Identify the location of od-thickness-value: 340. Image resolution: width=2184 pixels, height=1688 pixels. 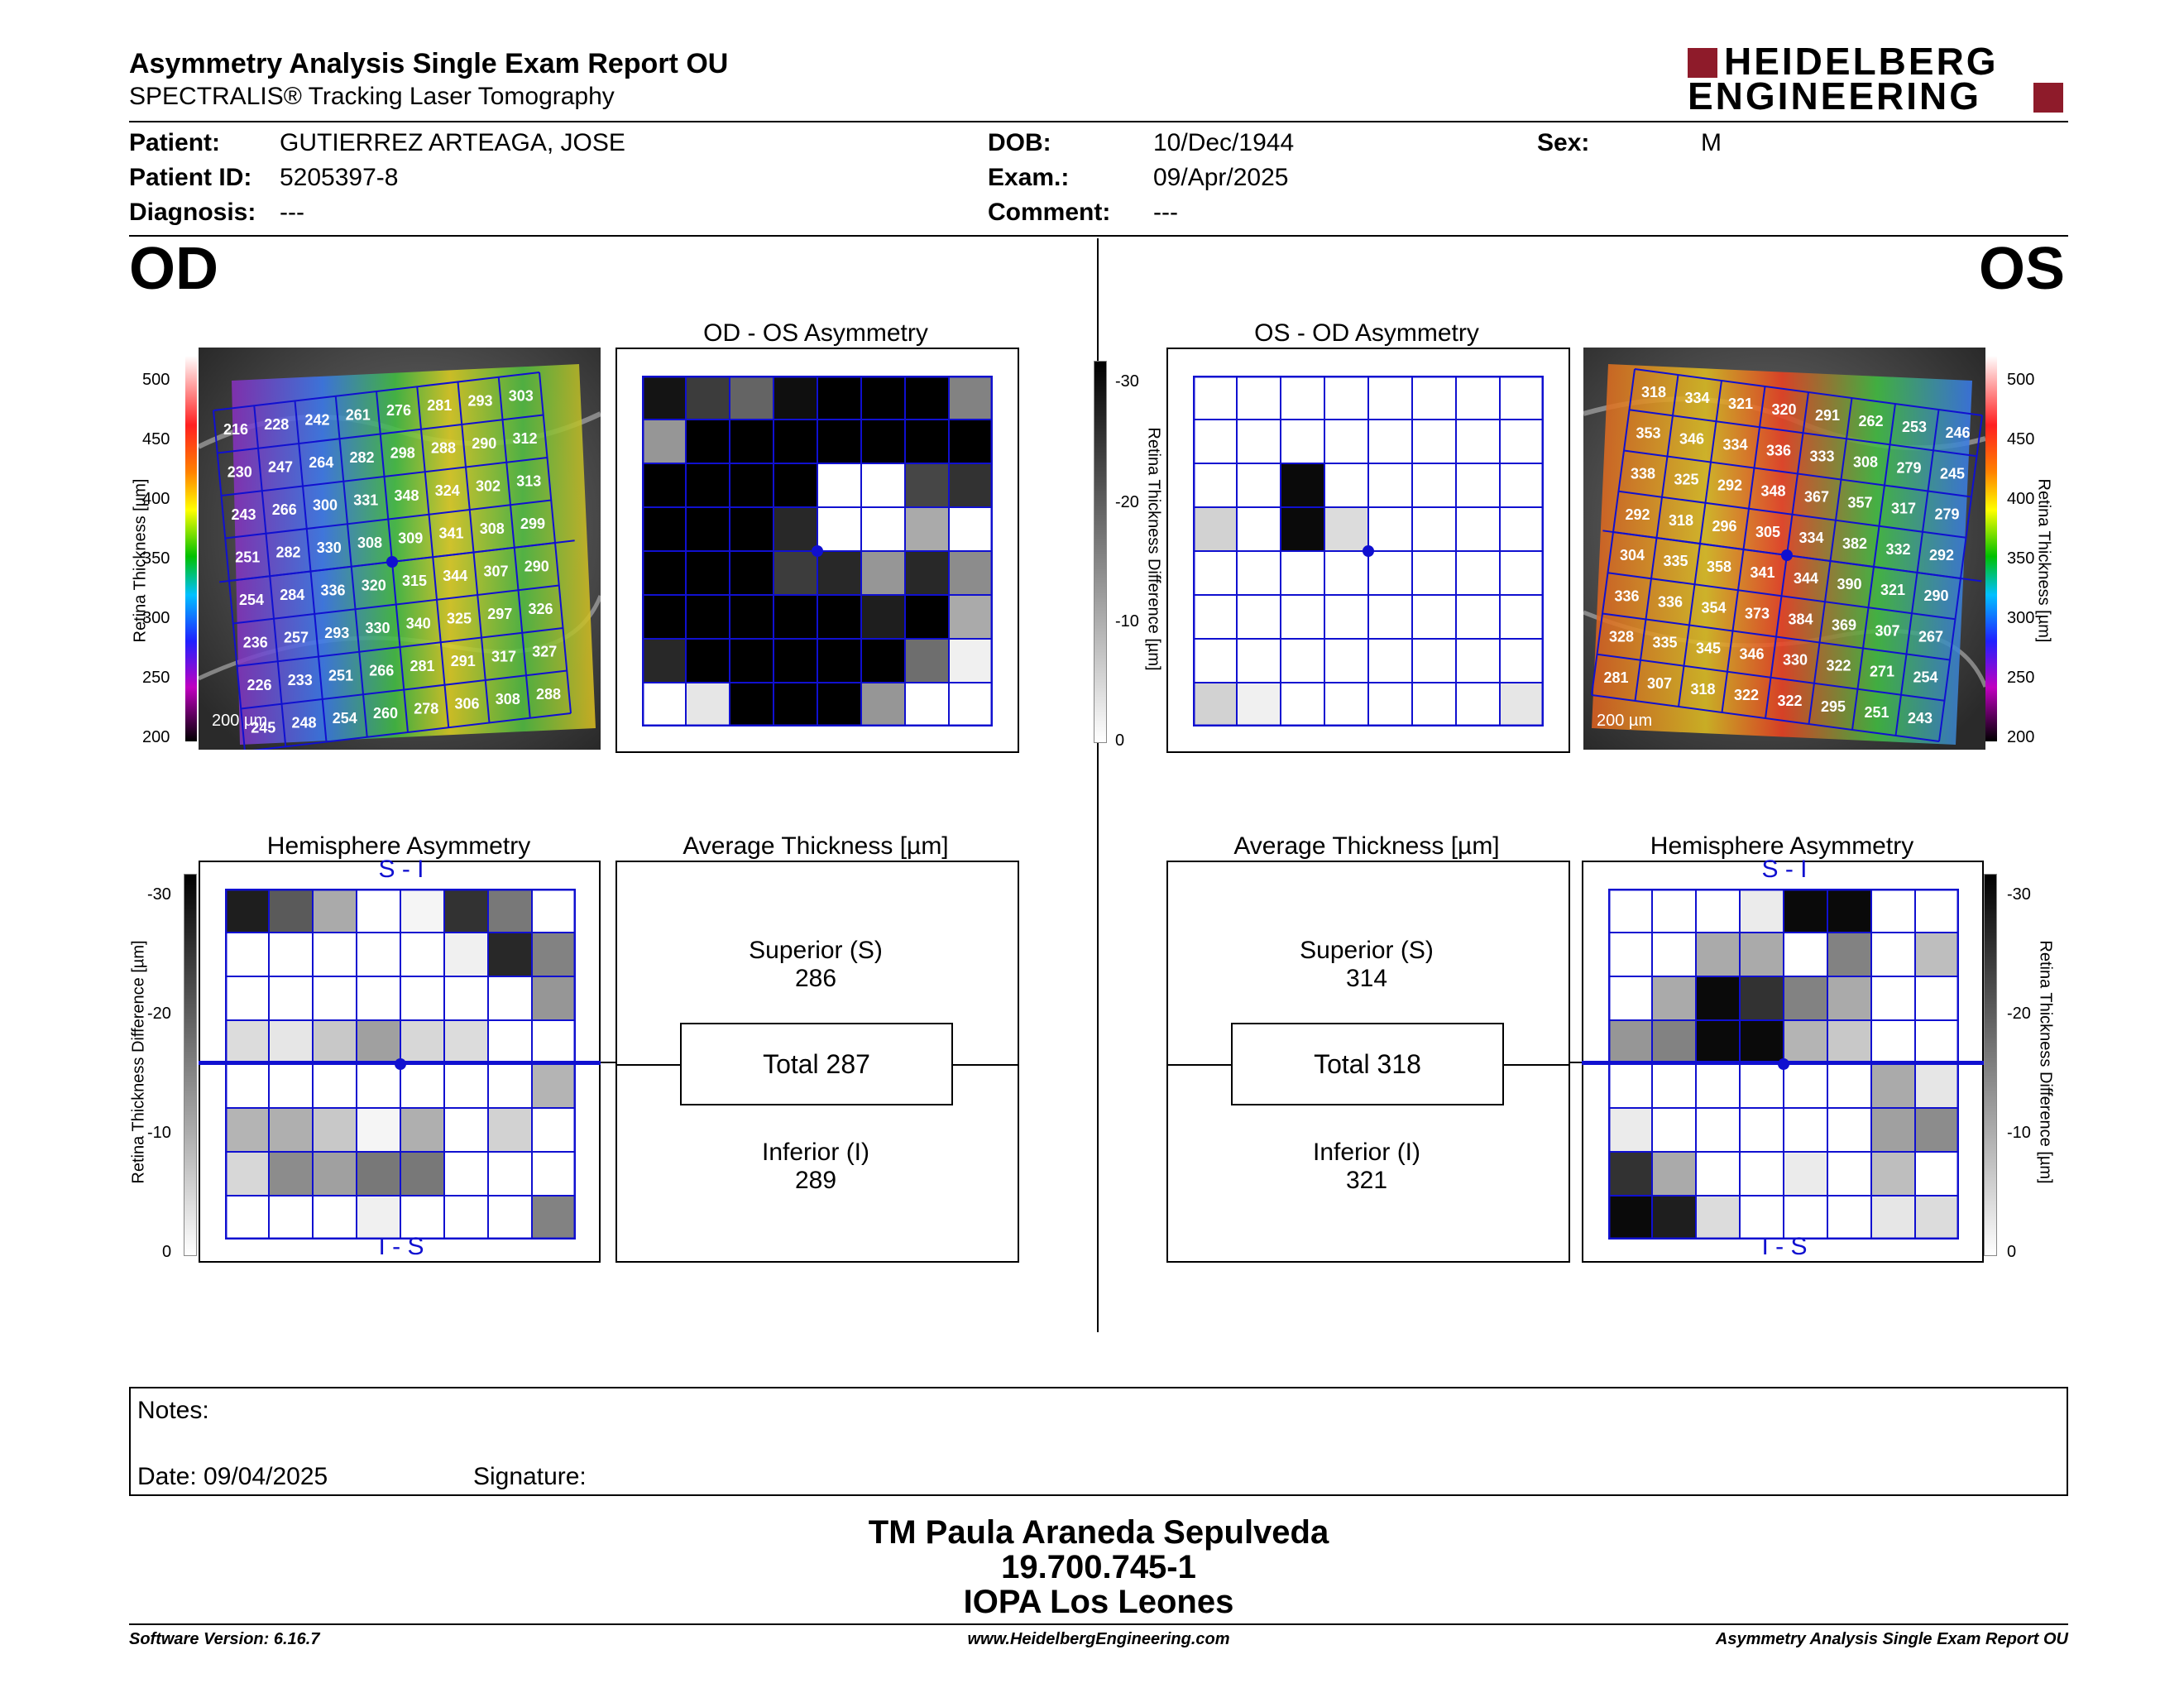
(418, 623).